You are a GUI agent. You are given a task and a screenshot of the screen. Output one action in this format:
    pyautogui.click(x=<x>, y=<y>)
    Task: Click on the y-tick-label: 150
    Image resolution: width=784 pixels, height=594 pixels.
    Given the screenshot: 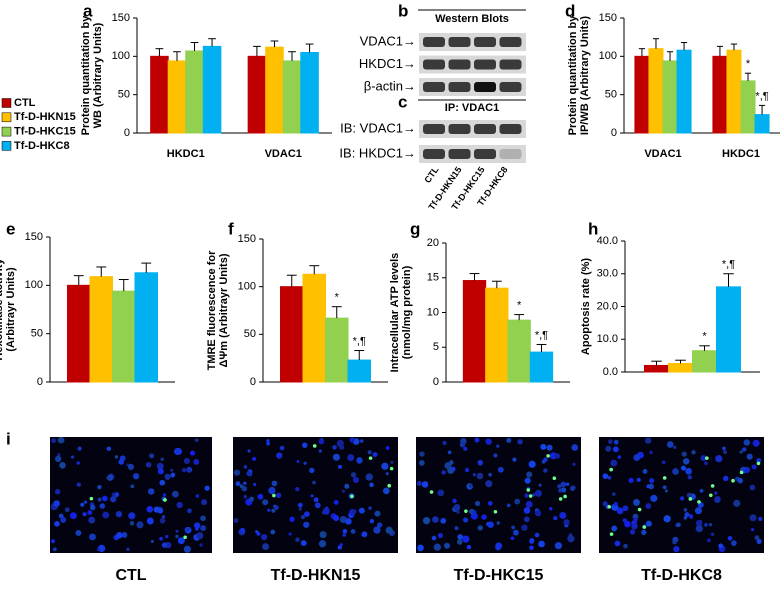 What is the action you would take?
    pyautogui.click(x=247, y=239)
    